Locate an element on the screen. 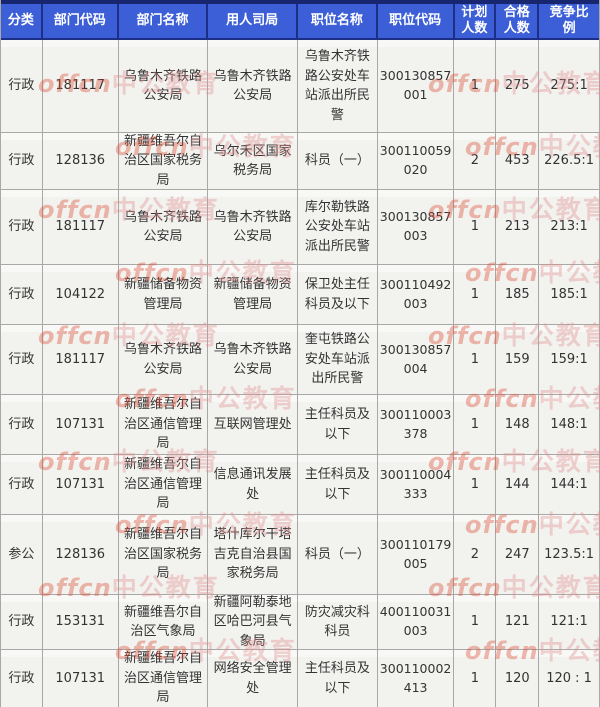 The height and width of the screenshot is (707, 600). cell-competition-ratio: 275:1 is located at coordinates (569, 86).